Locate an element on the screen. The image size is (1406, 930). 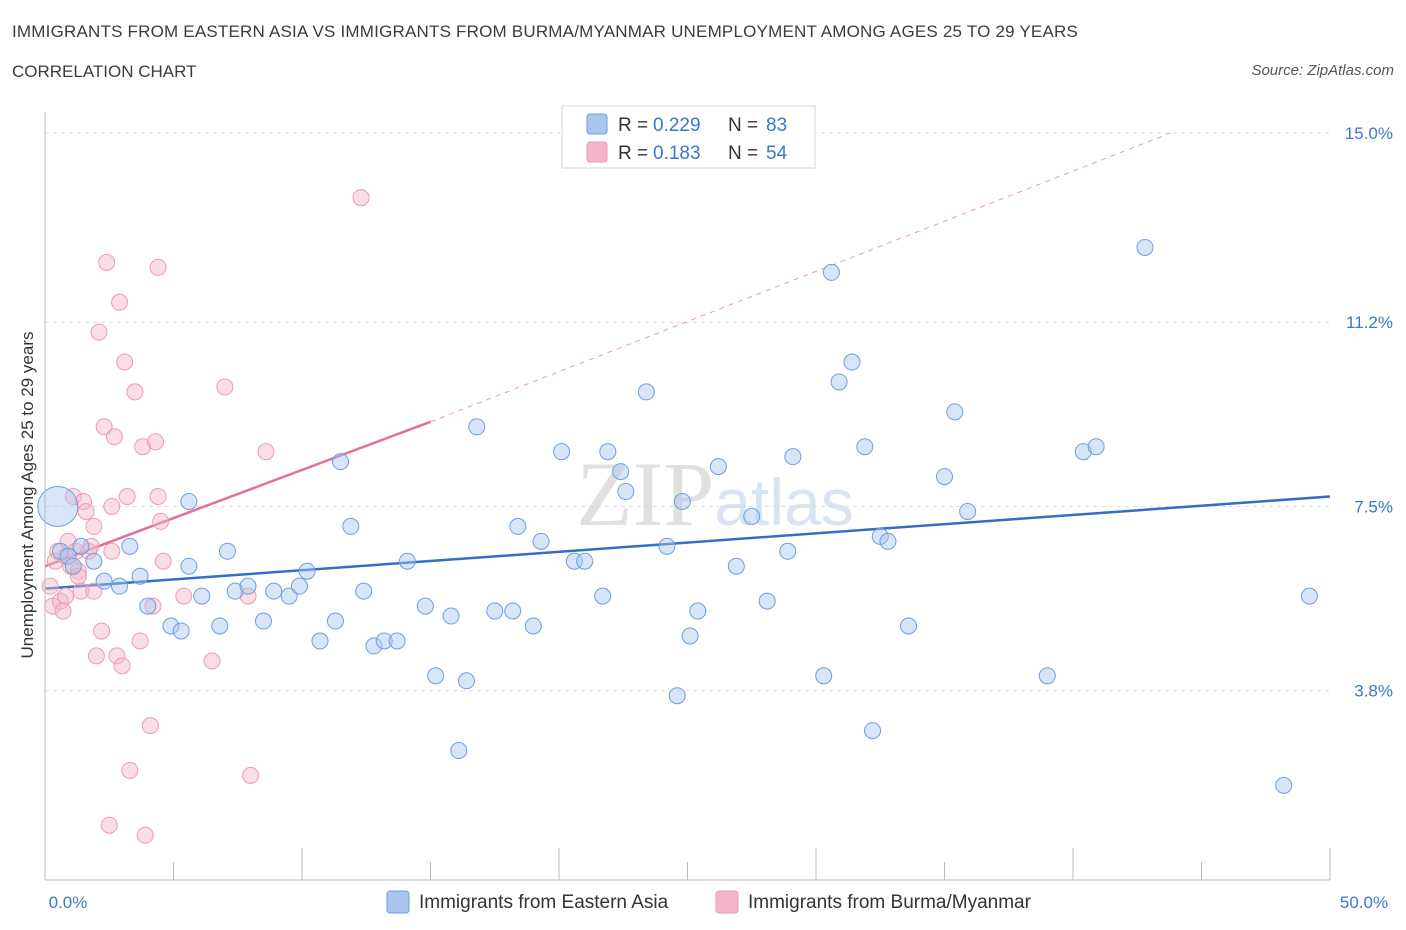
legend-stats: R = 0.229 N = 83 R = 0.183 N = 54 is located at coordinates (688, 137).